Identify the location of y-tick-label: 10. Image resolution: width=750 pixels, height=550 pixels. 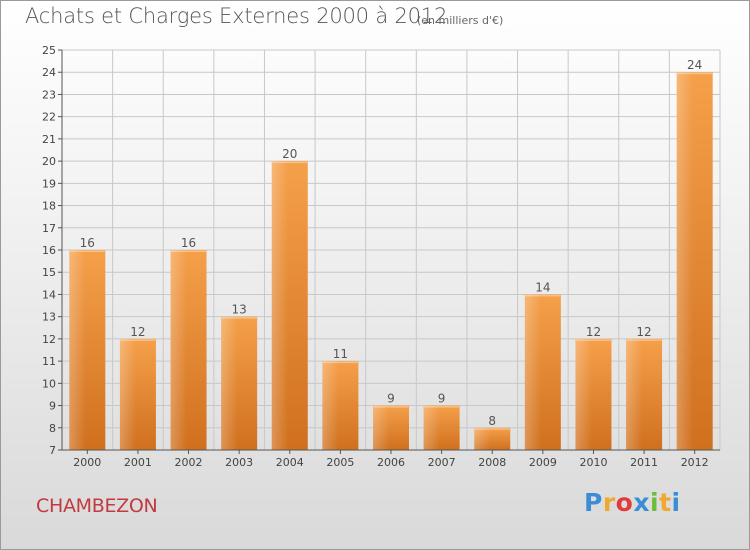
(49, 383).